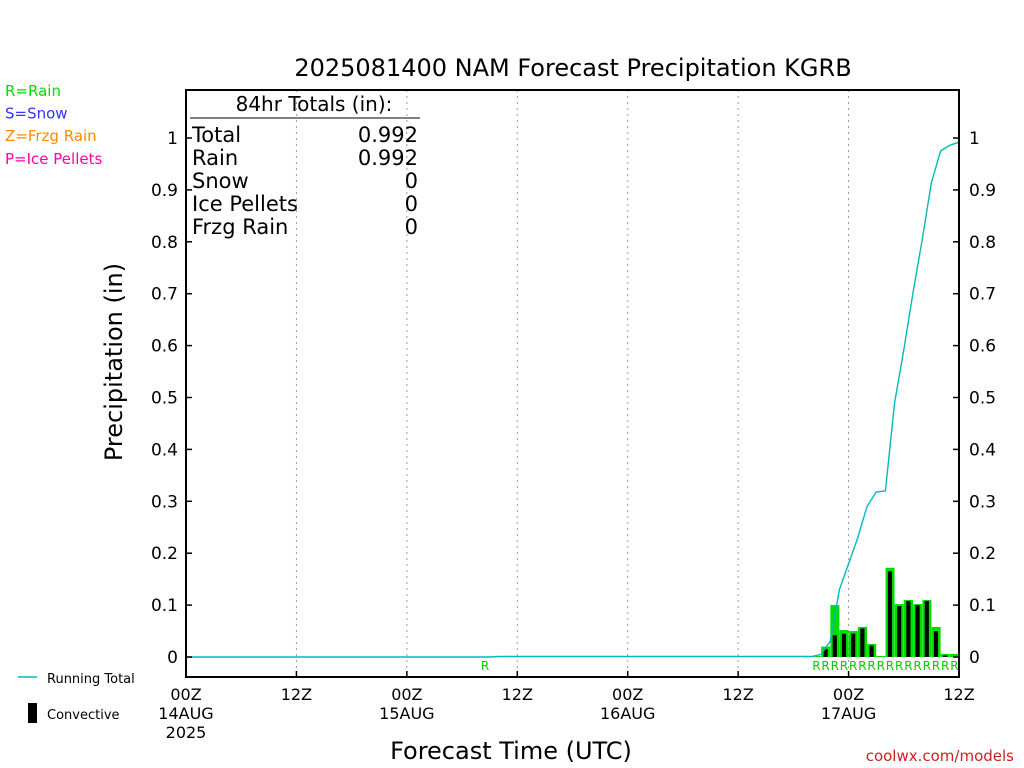  Describe the element at coordinates (627, 713) in the screenshot. I see `x-tick-label: 16AUG` at that location.